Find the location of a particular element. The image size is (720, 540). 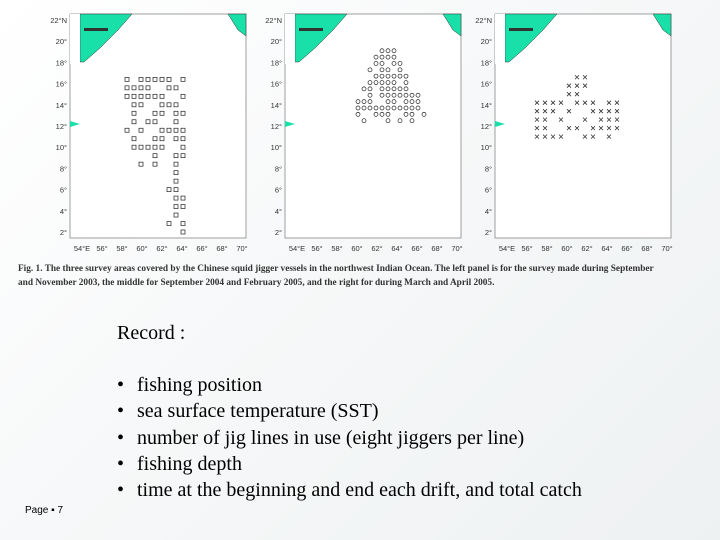

lat-label: 8° is located at coordinates (488, 168).